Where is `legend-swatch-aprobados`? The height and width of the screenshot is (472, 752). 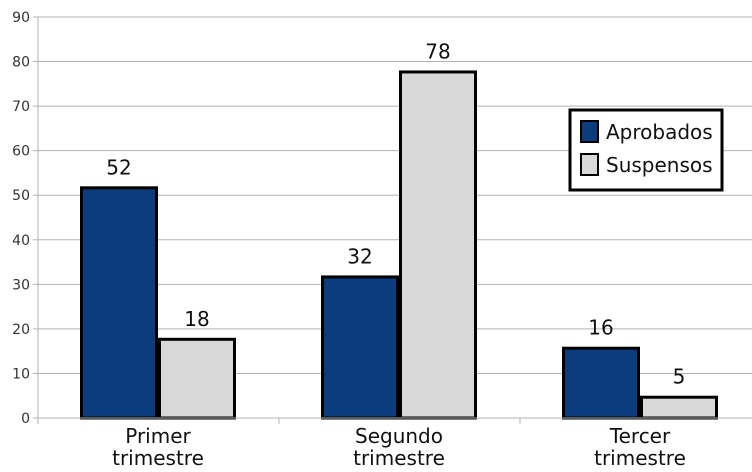
legend-swatch-aprobados is located at coordinates (589, 131).